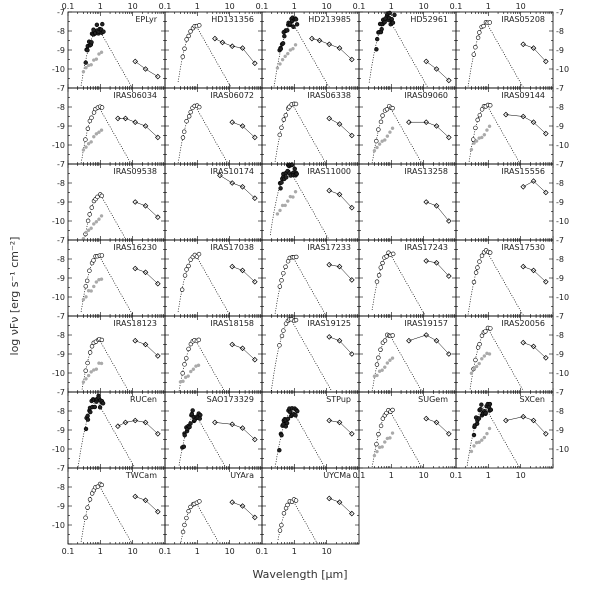 The height and width of the screenshot is (592, 600). I want to click on panel-IRAS06072: IRAS06072, so click(213, 126).